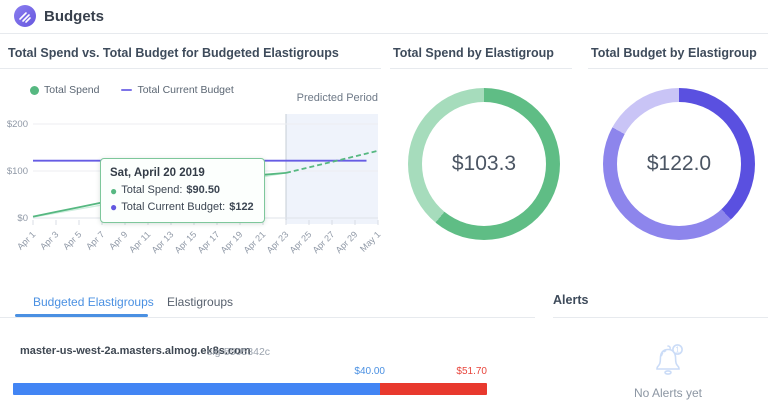 The height and width of the screenshot is (414, 768). I want to click on tab-budgeted-elastigroups: Budgeted Elastigroups, so click(93, 302).